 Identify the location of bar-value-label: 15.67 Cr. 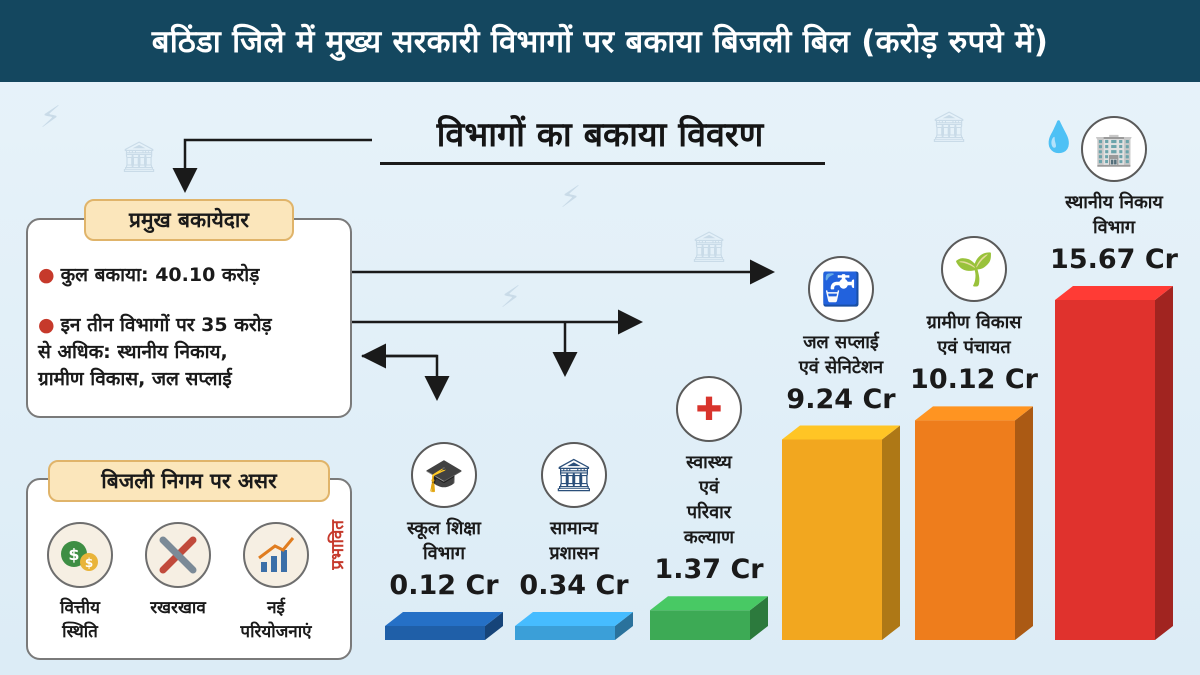
(1114, 259).